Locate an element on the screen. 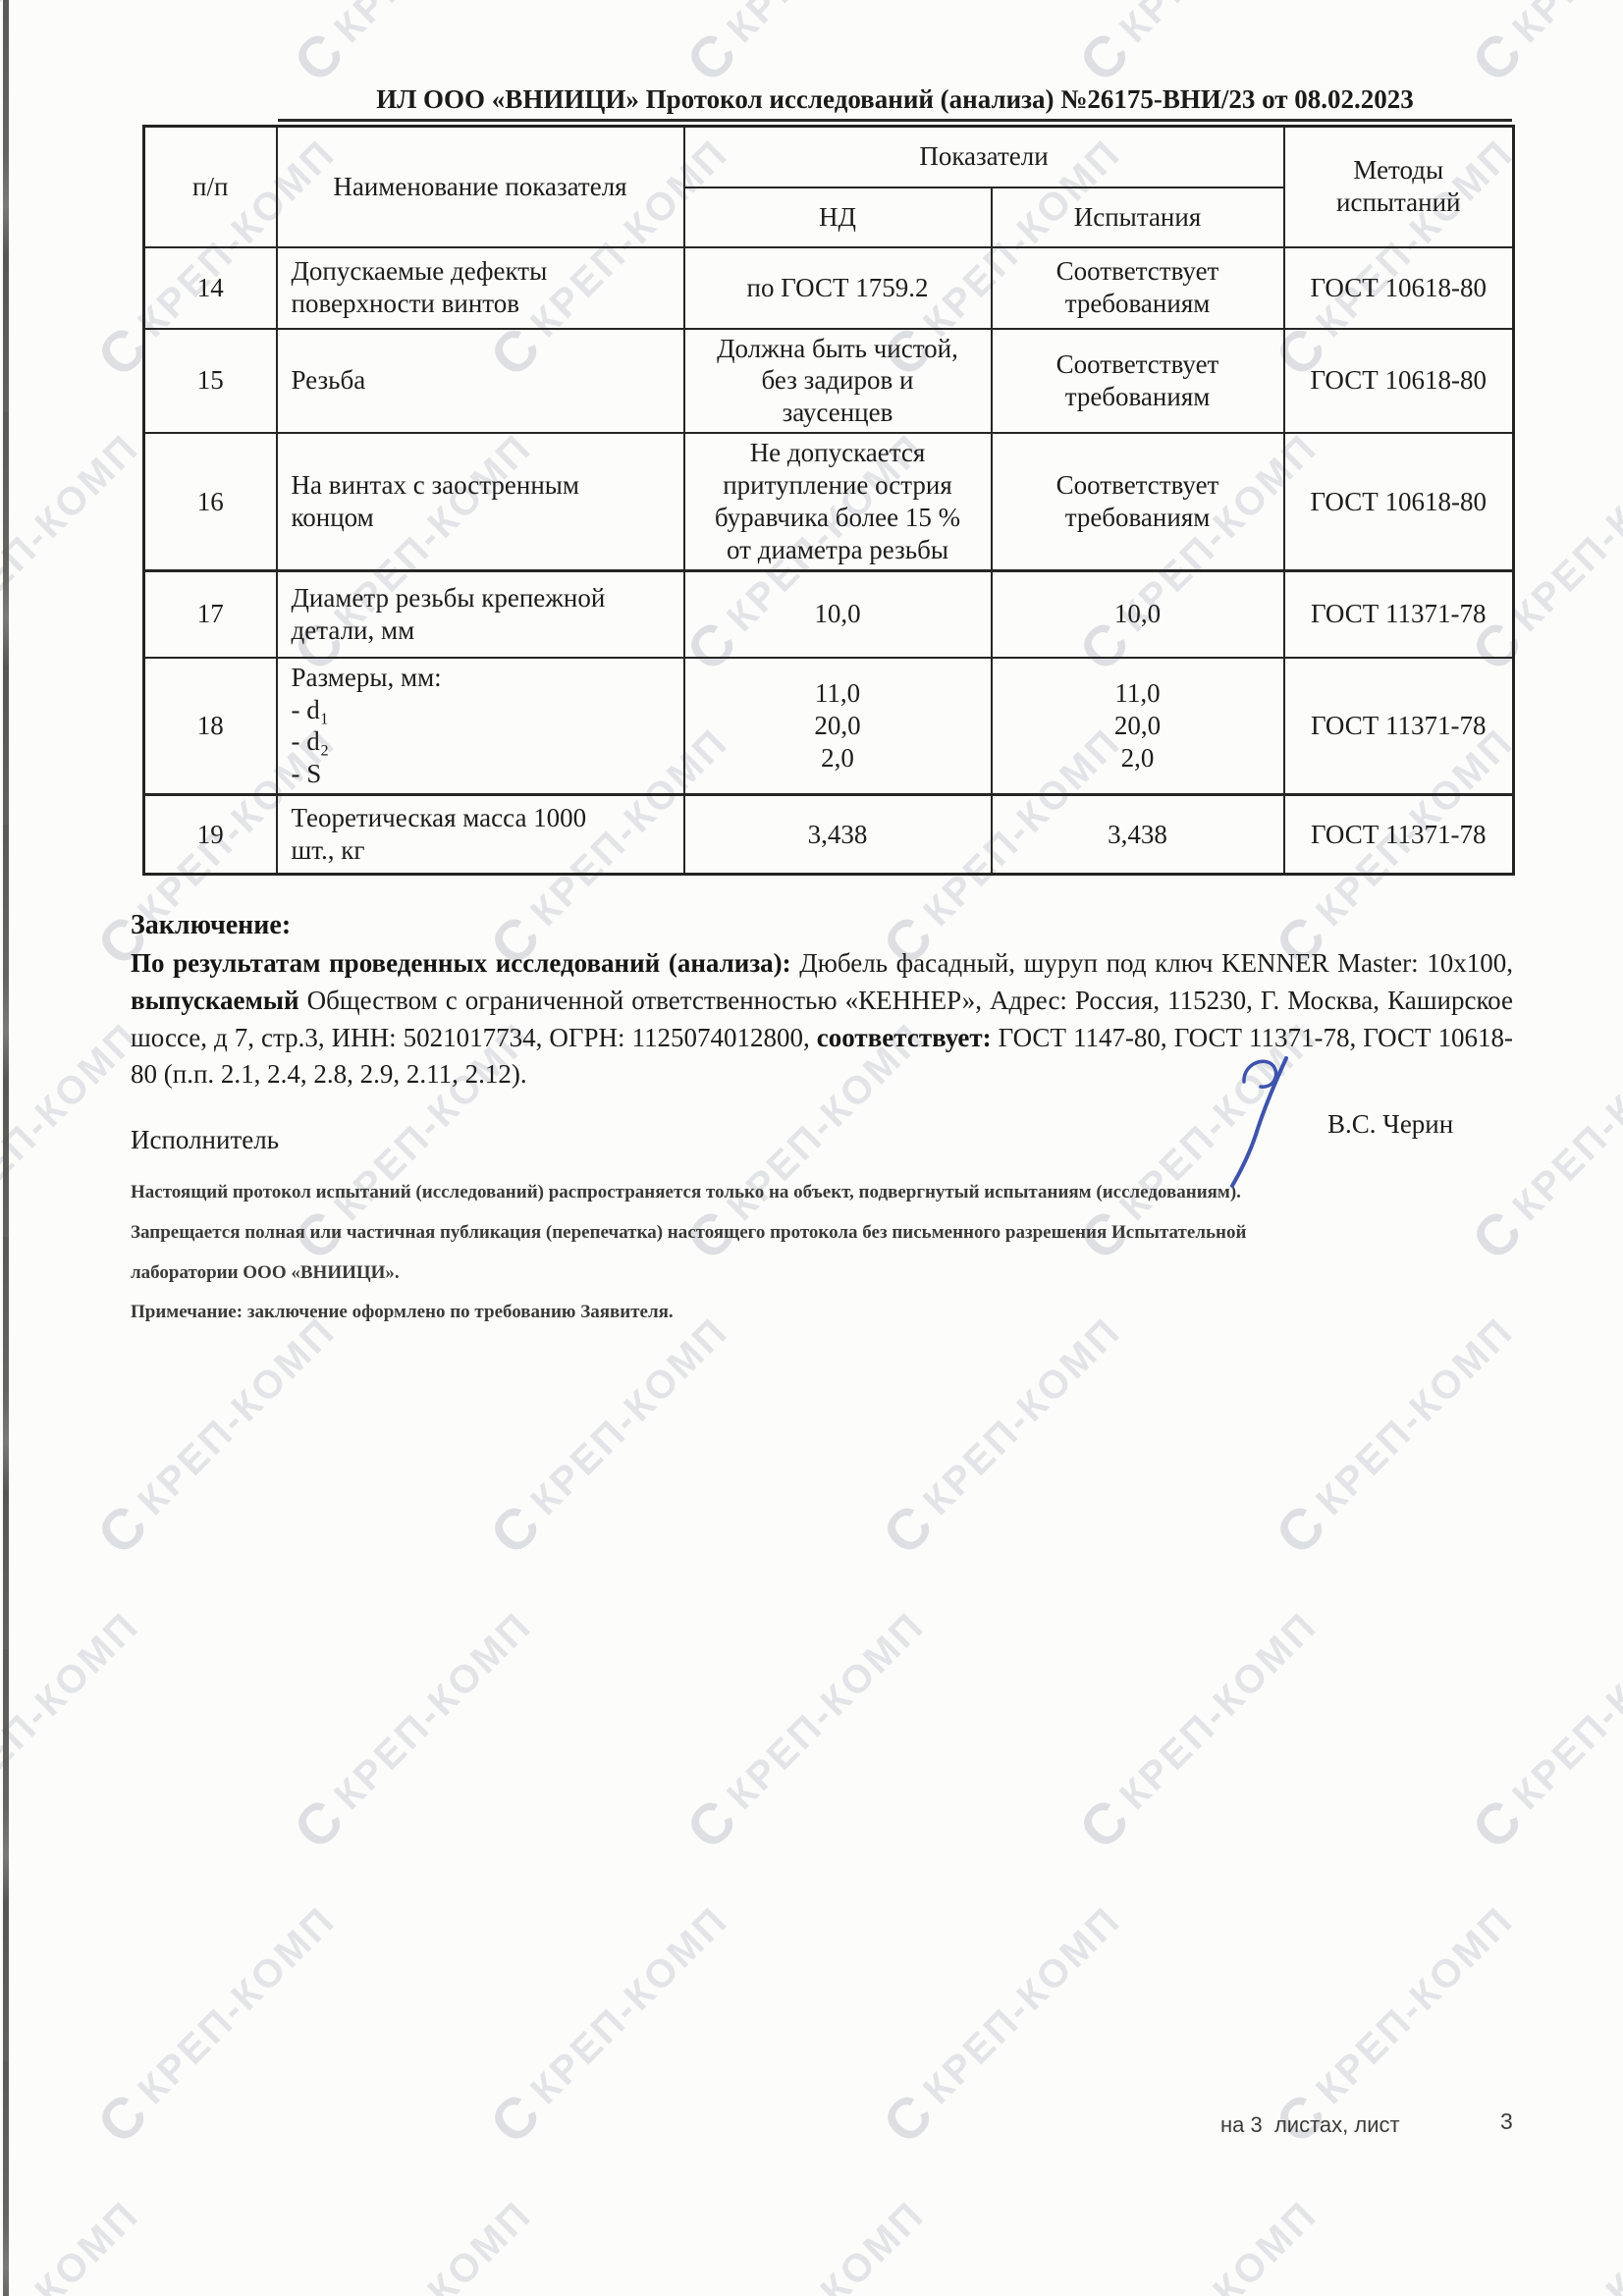  cell-num: 18 is located at coordinates (210, 726).